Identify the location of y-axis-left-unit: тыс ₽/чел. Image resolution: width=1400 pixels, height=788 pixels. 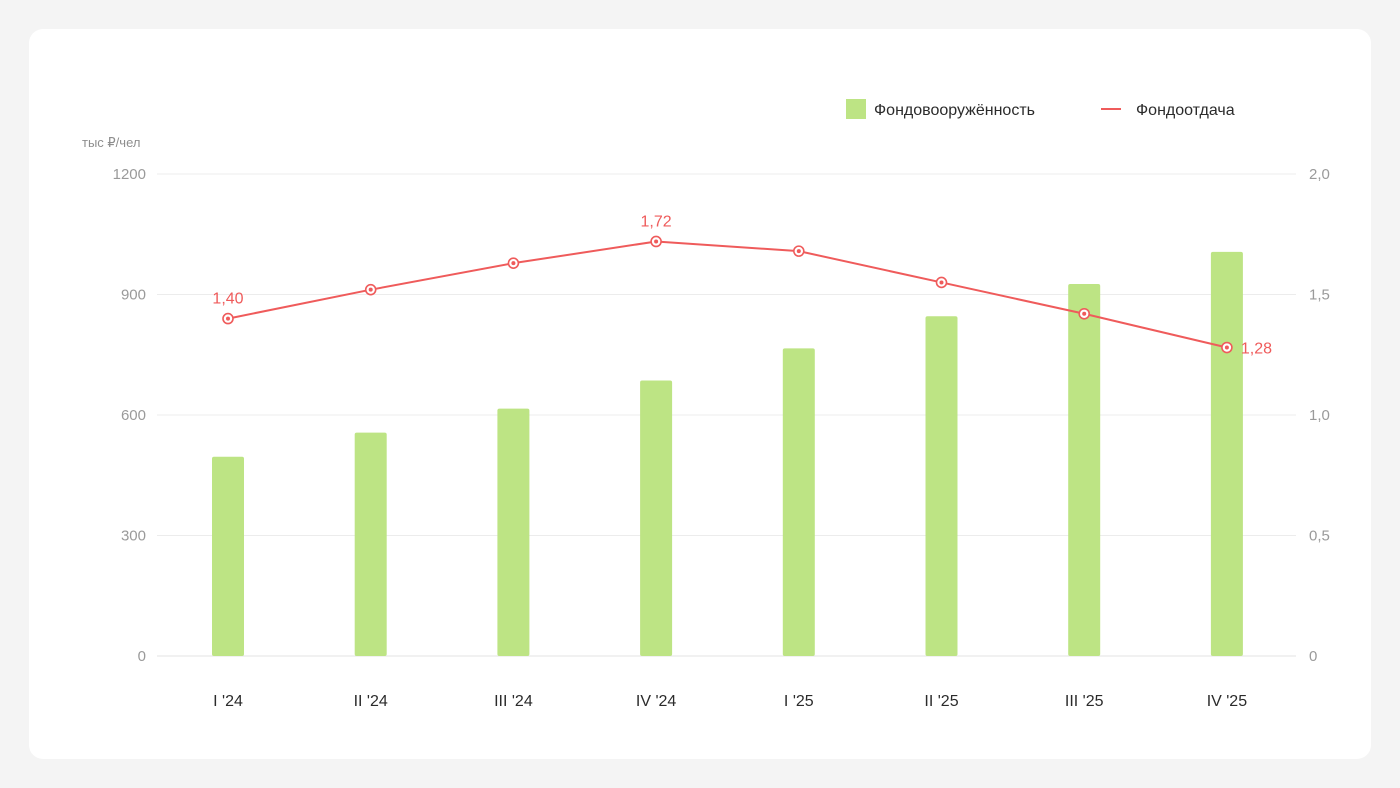
(111, 142).